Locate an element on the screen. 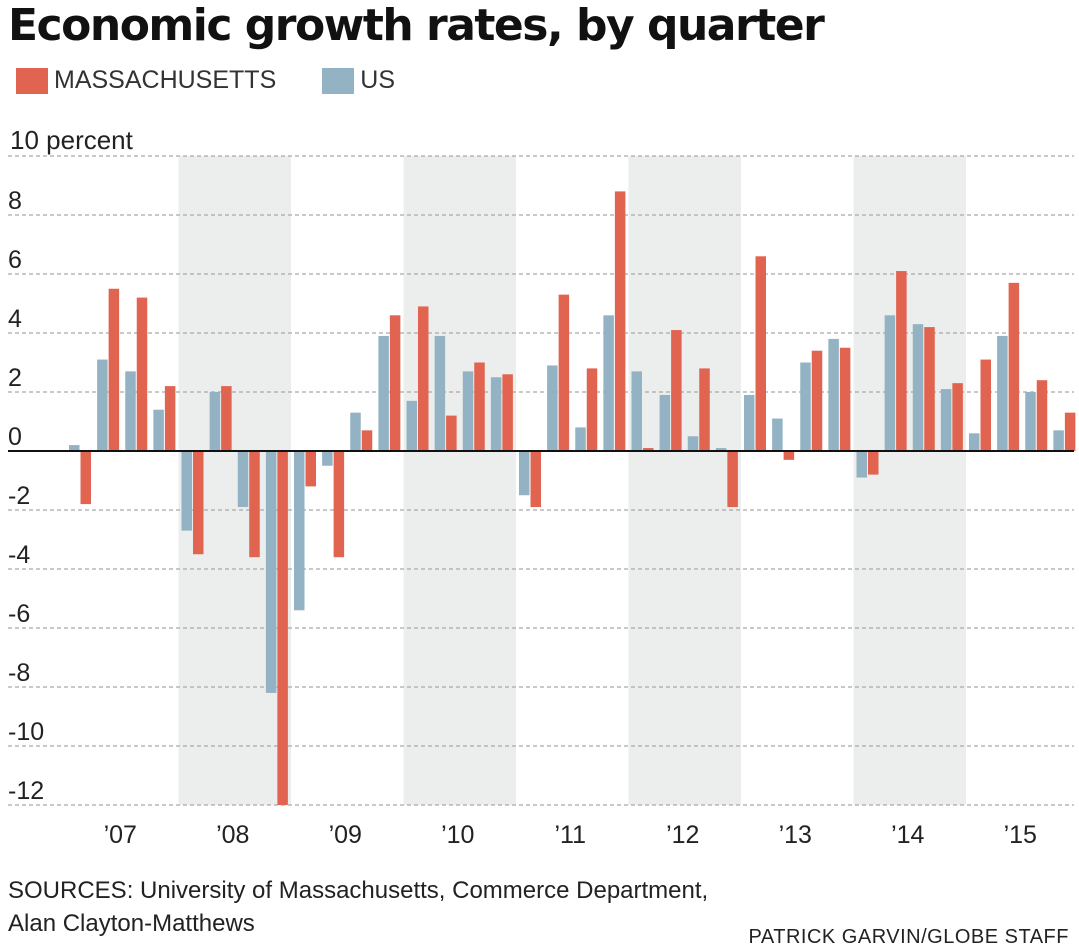 This screenshot has height=951, width=1079. legend-label-massachusetts: MASSACHUSETTS is located at coordinates (165, 80).